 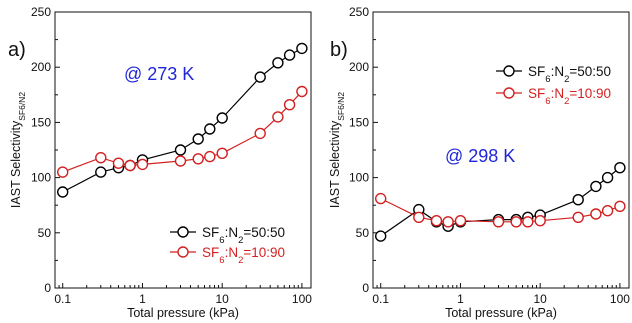 What do you see at coordinates (500, 201) in the screenshot?
I see `series-layer` at bounding box center [500, 201].